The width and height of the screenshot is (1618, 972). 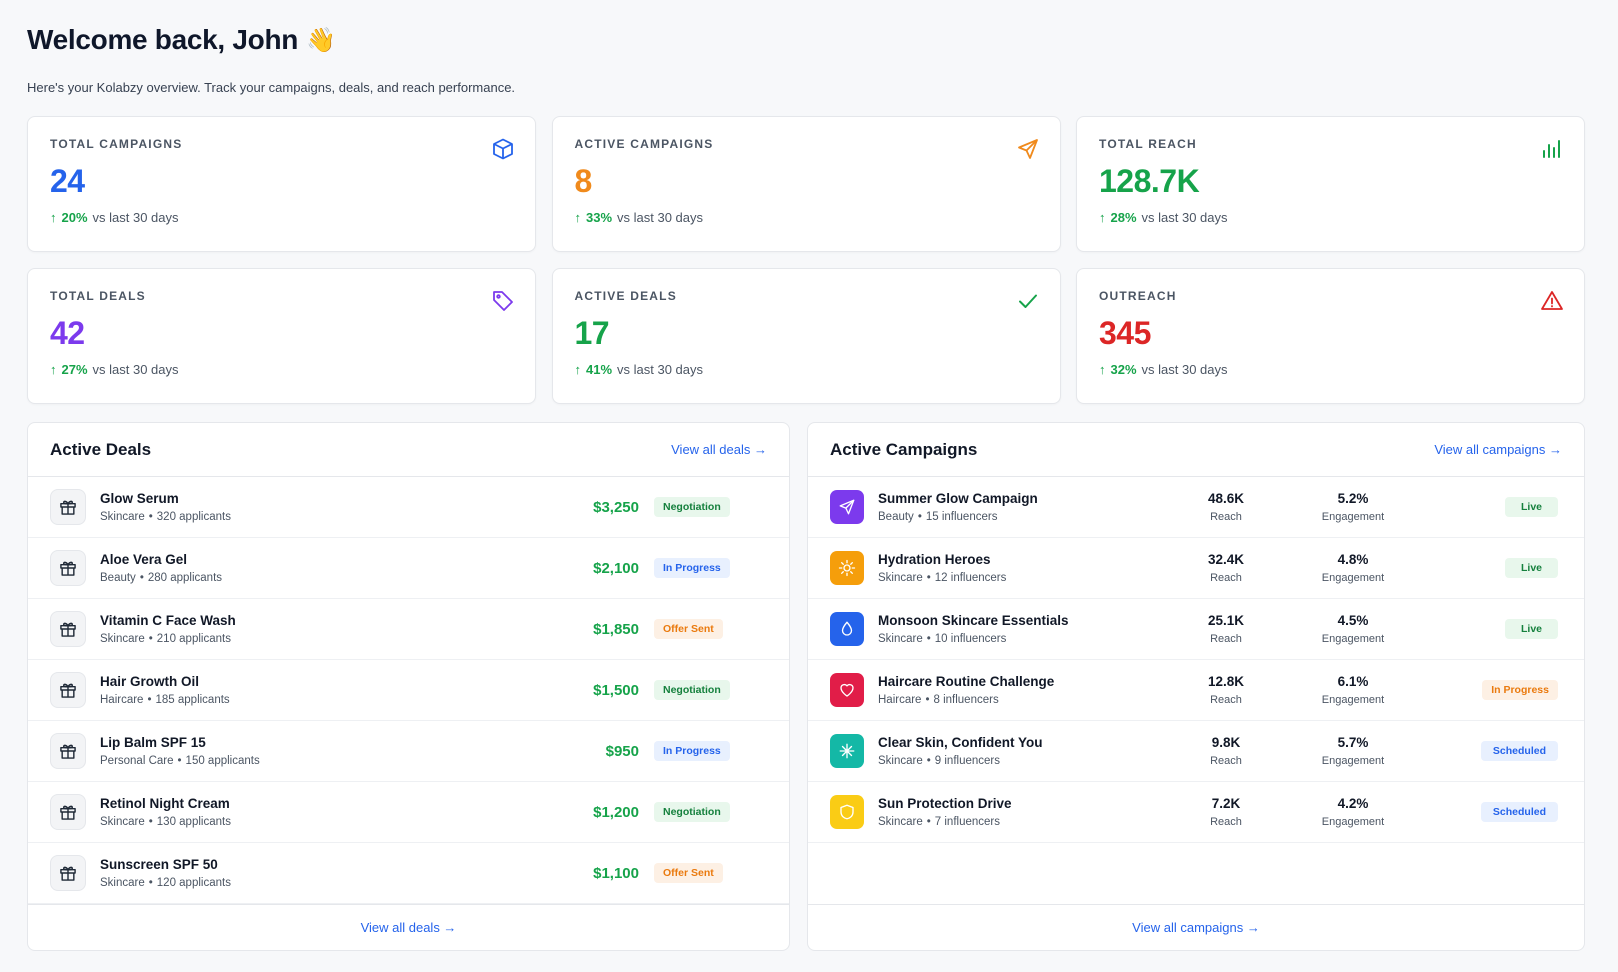 What do you see at coordinates (281, 369) in the screenshot?
I see `stat-trend: ↑ 27% vs last 30 days` at bounding box center [281, 369].